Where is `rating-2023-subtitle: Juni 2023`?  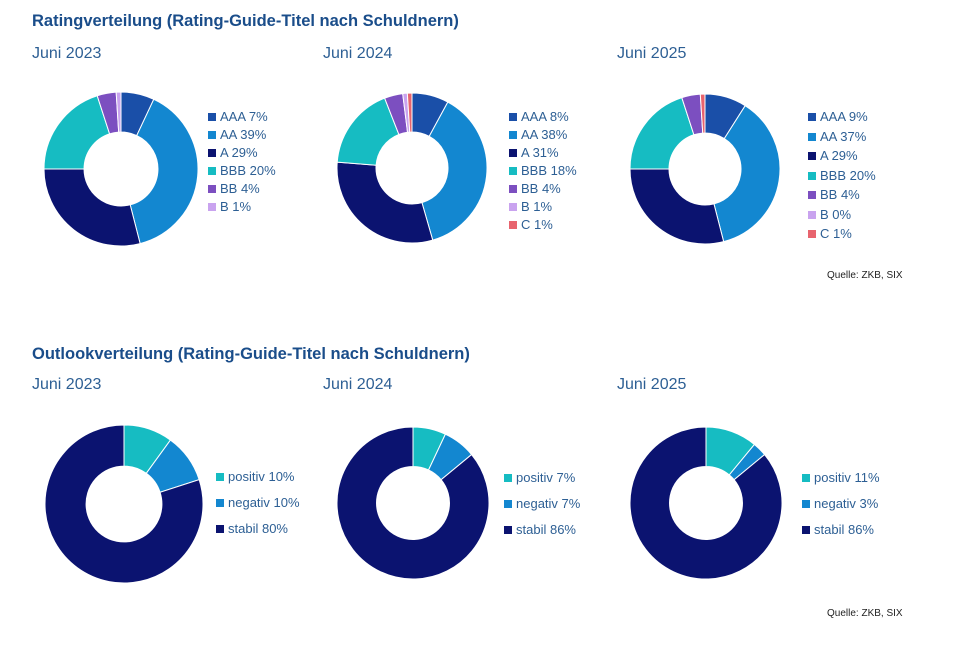
rating-2023-subtitle: Juni 2023 is located at coordinates (67, 53).